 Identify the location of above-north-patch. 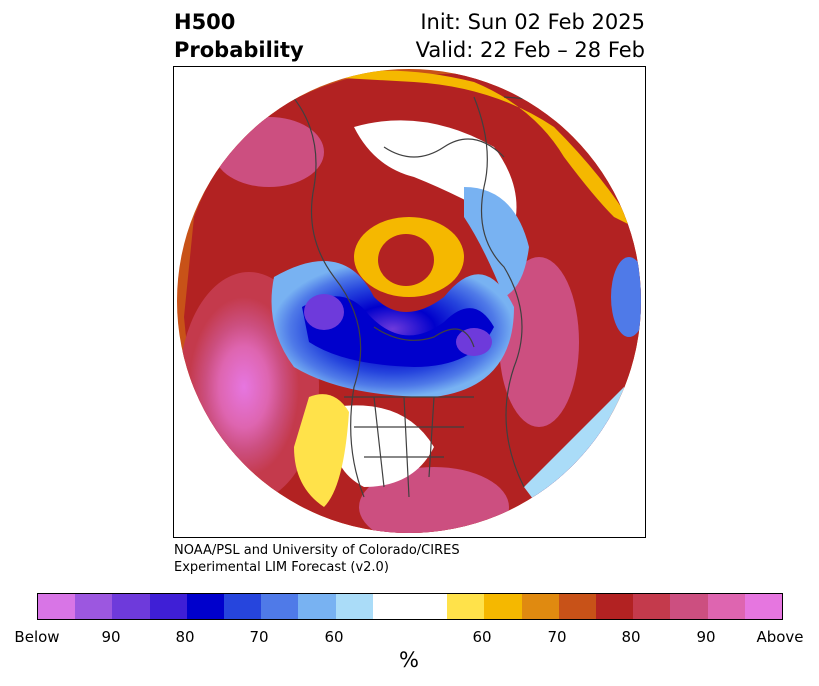
(269, 152).